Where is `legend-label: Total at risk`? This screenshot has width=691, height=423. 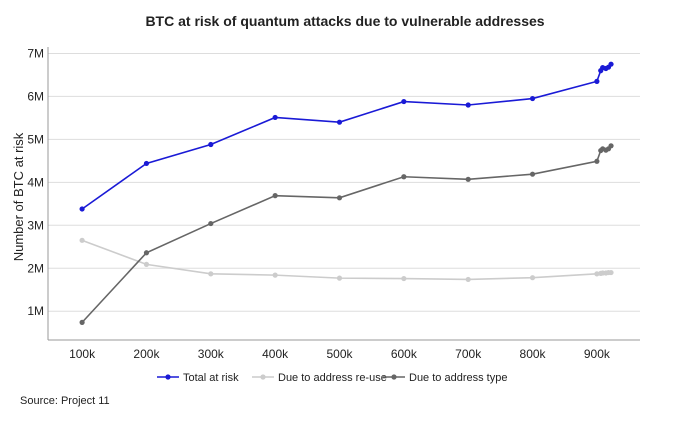 legend-label: Total at risk is located at coordinates (211, 378).